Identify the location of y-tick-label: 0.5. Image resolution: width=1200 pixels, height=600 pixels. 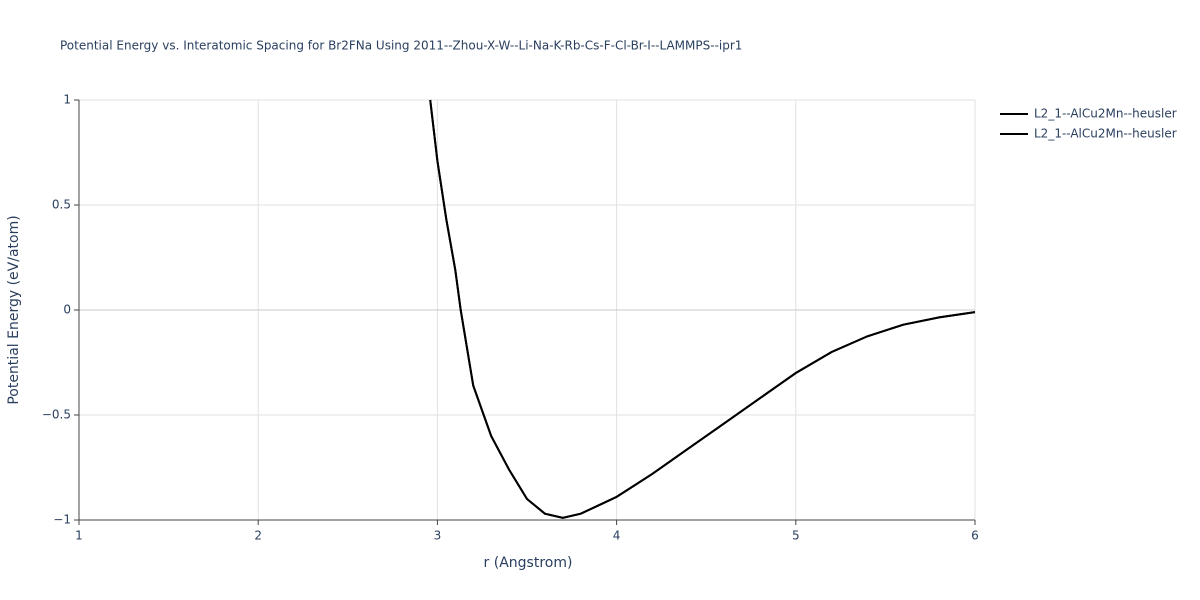
(61, 205).